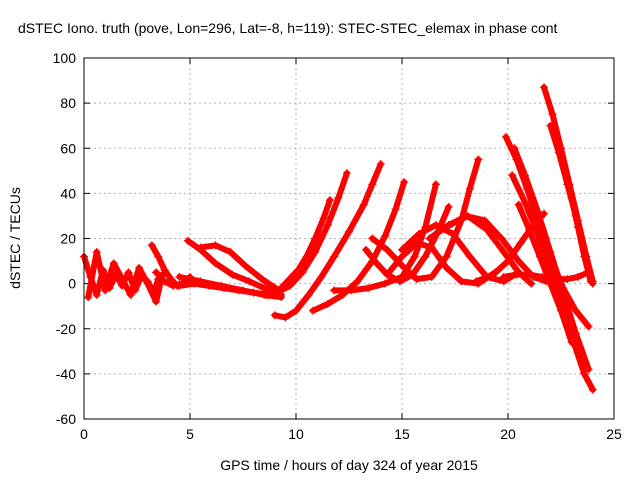 This screenshot has height=480, width=640. I want to click on x-tick-label: 10, so click(296, 434).